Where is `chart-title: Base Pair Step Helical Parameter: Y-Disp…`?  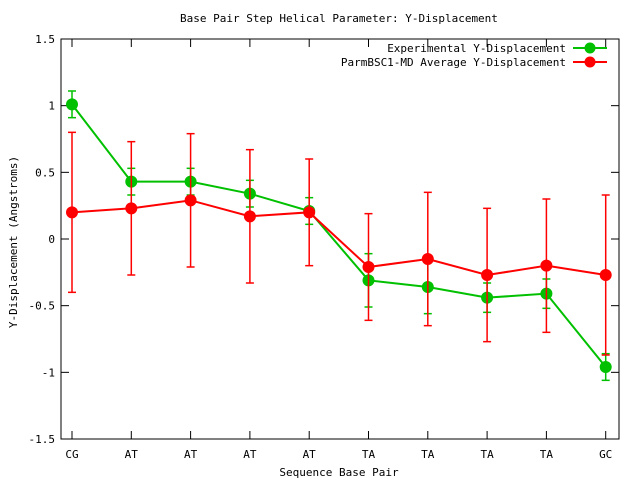 chart-title: Base Pair Step Helical Parameter: Y-Disp… is located at coordinates (339, 18).